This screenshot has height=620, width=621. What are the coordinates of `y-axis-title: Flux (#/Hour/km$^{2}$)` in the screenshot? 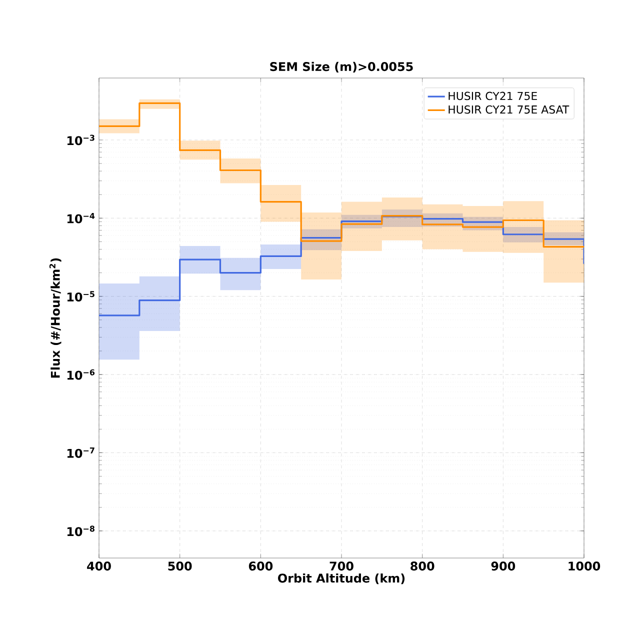 It's located at (55, 318).